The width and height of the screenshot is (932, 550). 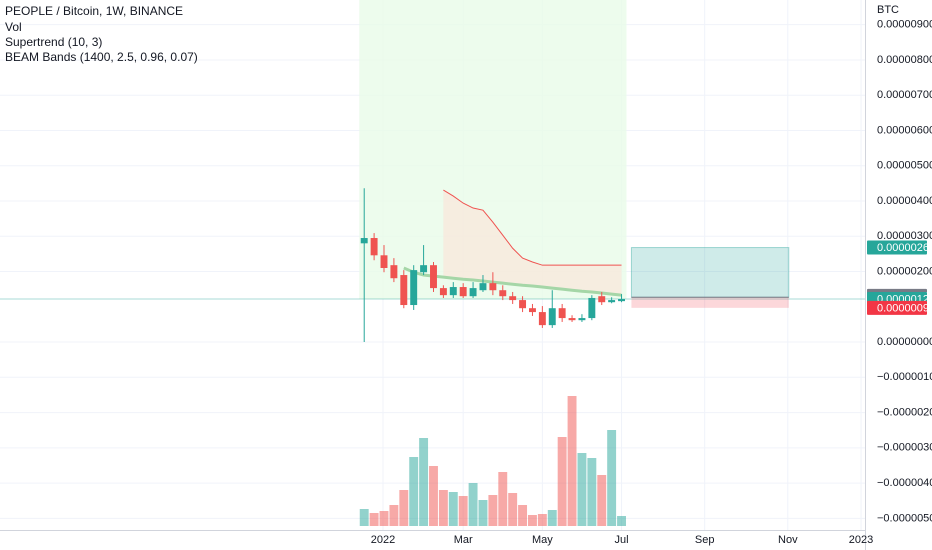 I want to click on indicator-label: Supertrend (10, 3), so click(x=53, y=42).